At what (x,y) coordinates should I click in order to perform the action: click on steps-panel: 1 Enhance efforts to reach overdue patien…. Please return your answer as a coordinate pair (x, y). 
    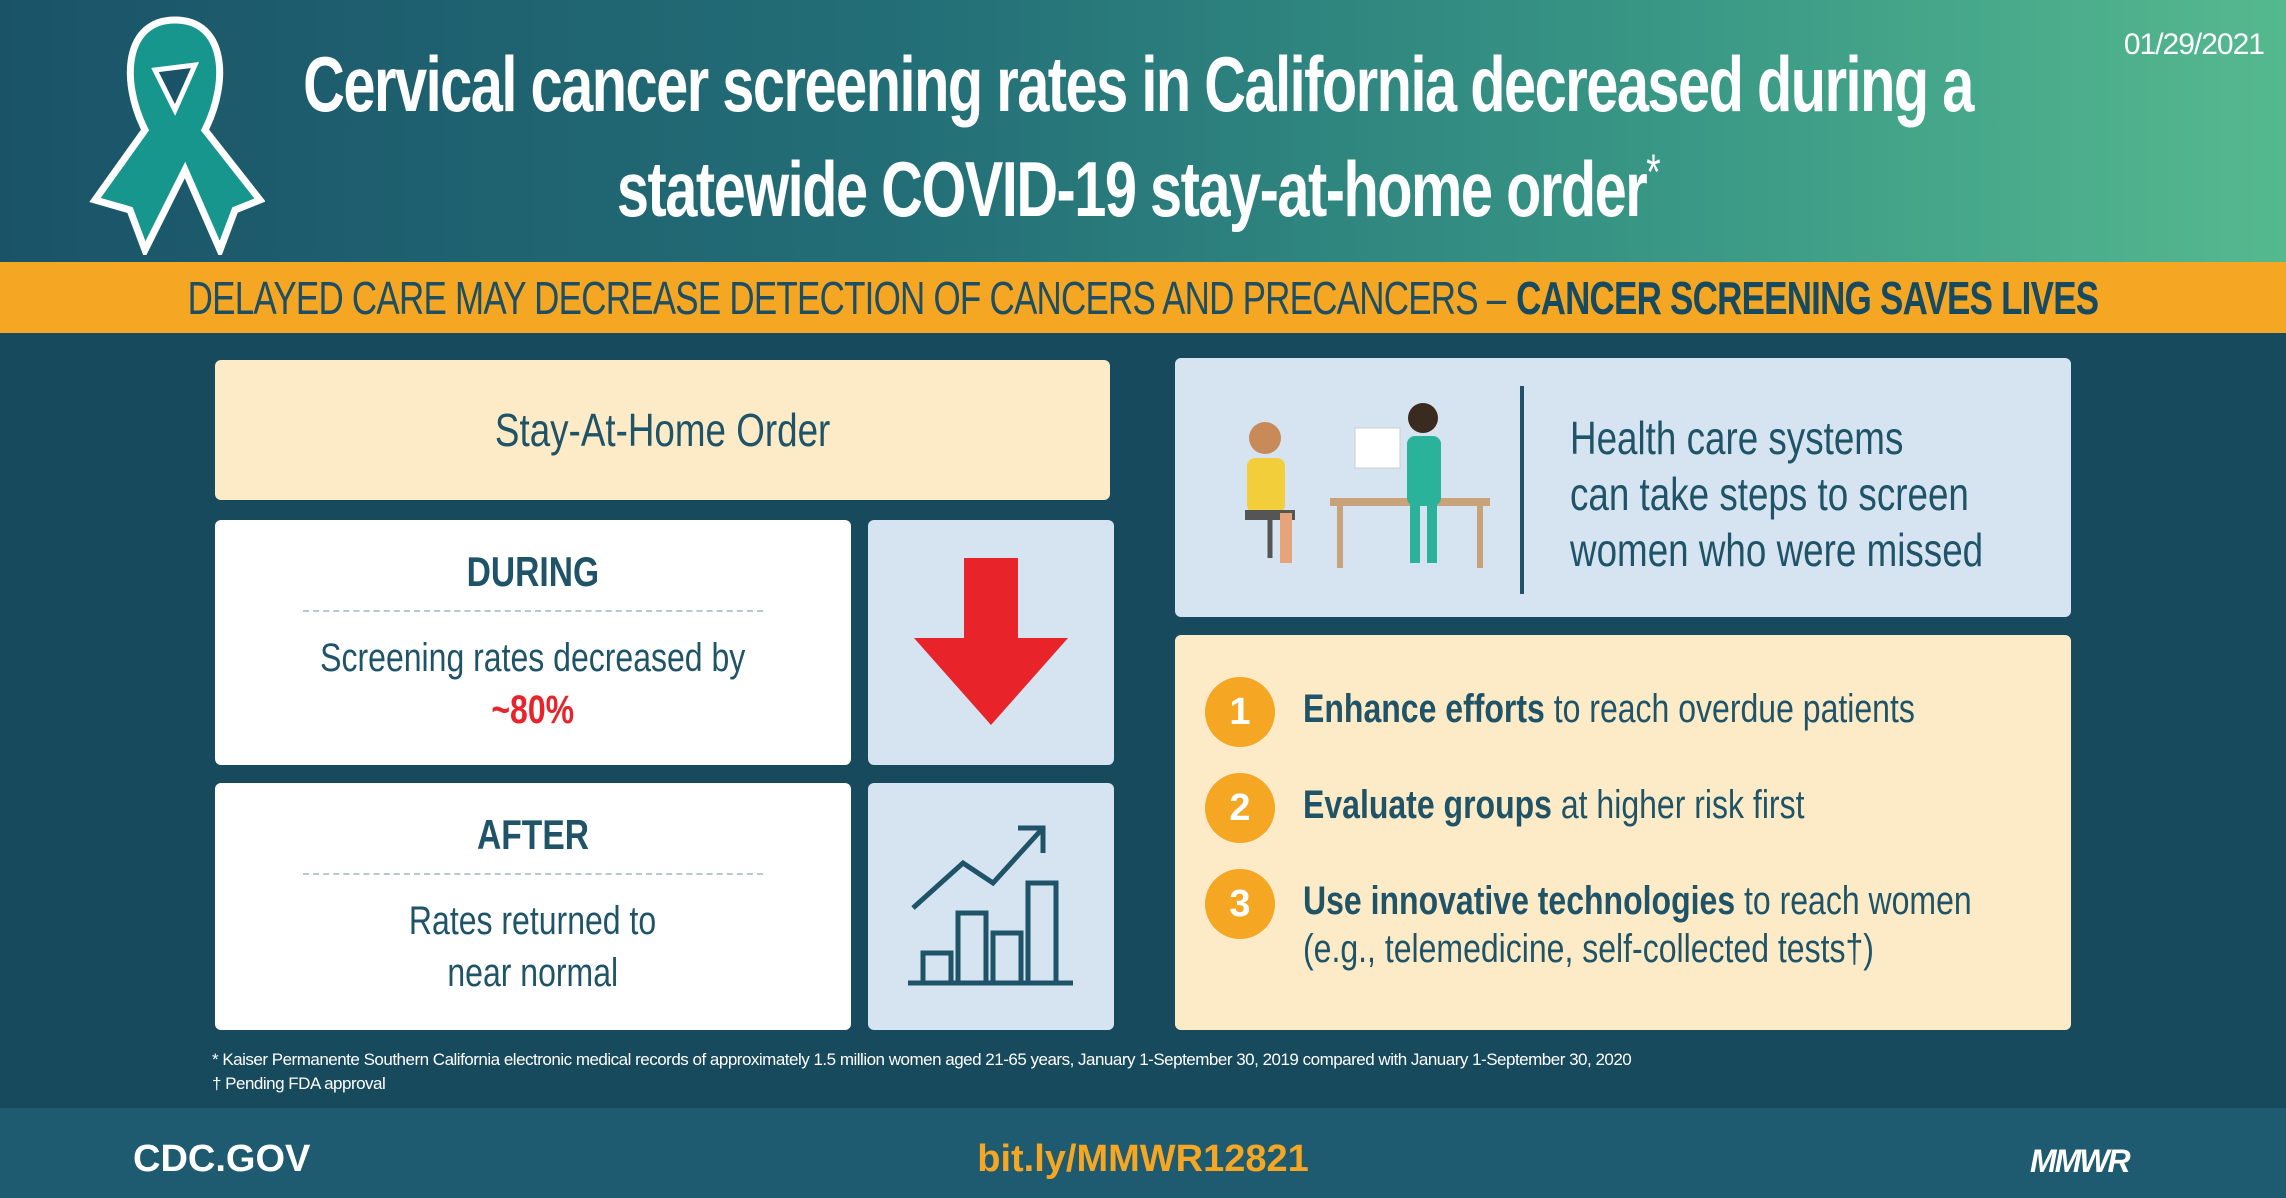
    Looking at the image, I should click on (1623, 832).